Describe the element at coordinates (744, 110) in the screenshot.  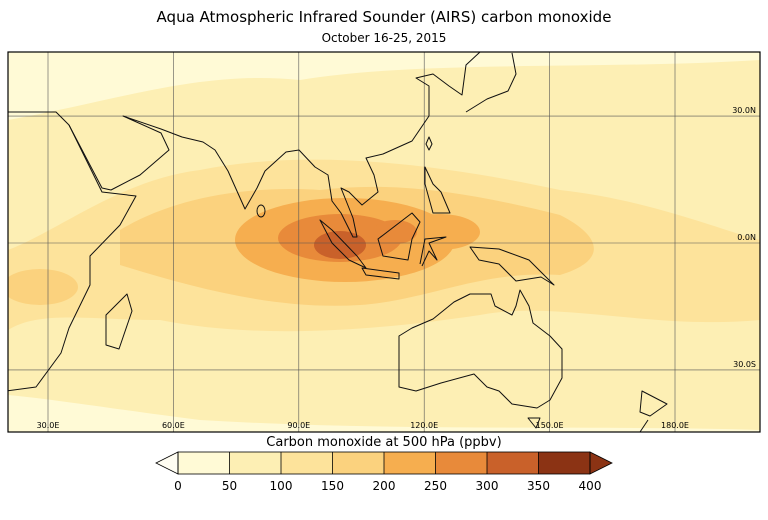
I see `latitude-label: 30.0N` at that location.